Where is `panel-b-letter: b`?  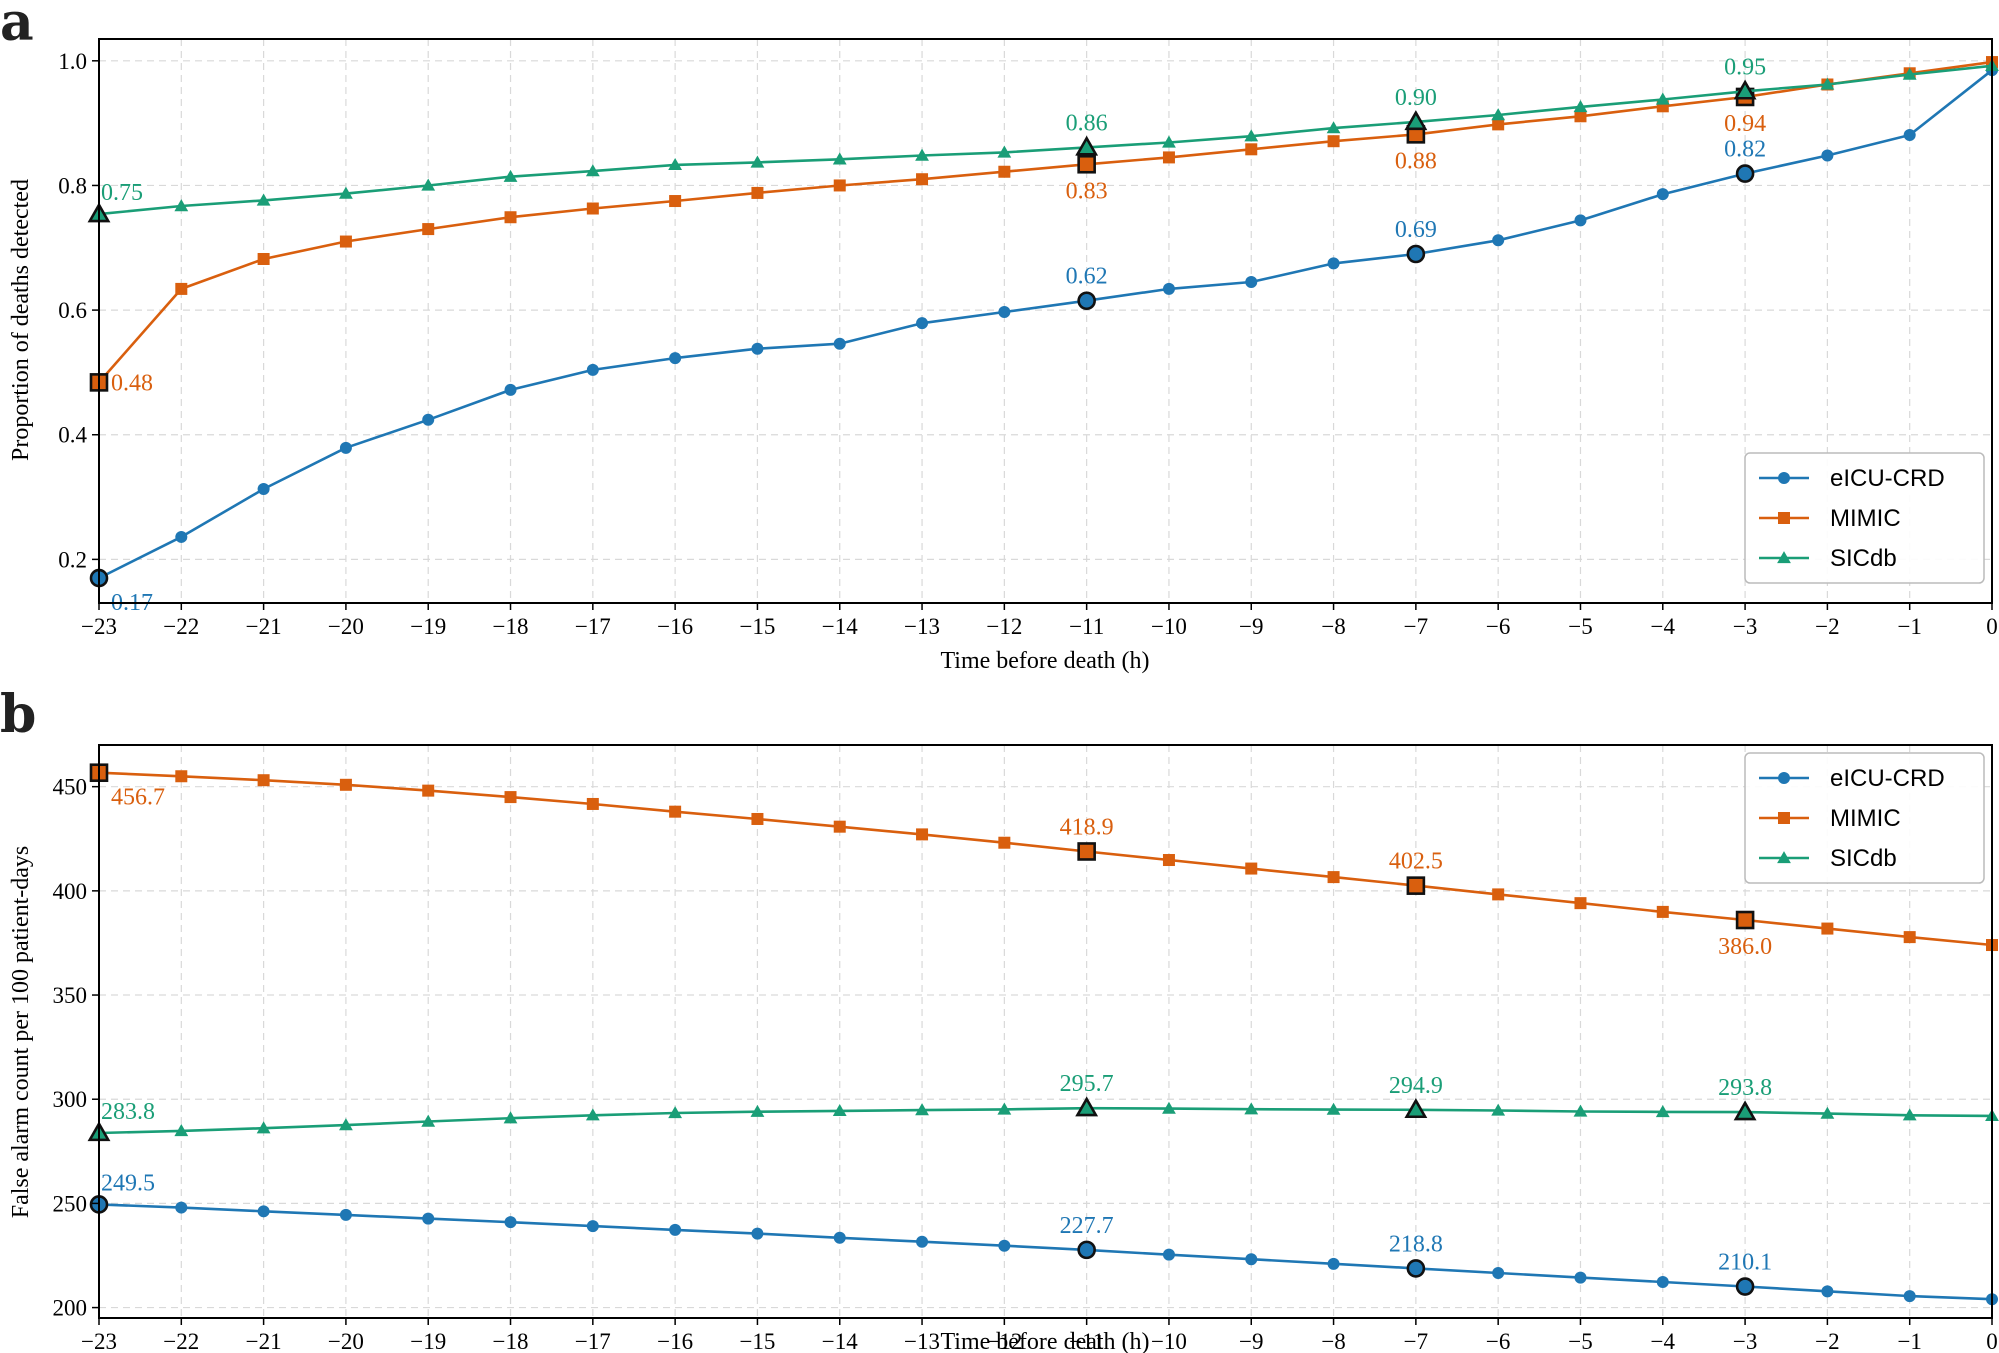
panel-b-letter: b is located at coordinates (18, 714).